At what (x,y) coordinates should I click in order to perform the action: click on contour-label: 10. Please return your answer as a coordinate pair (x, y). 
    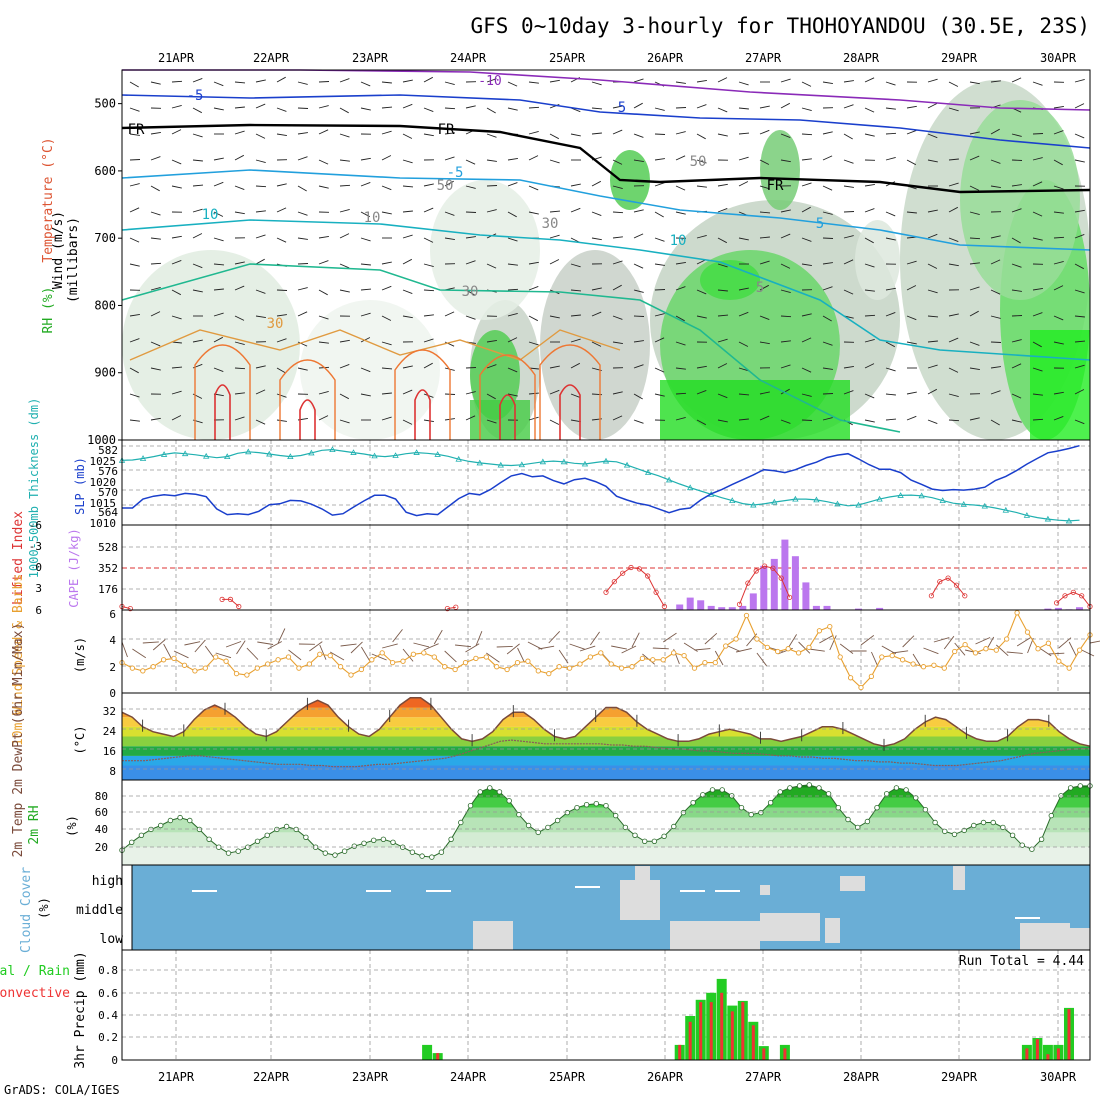
    Looking at the image, I should click on (678, 241).